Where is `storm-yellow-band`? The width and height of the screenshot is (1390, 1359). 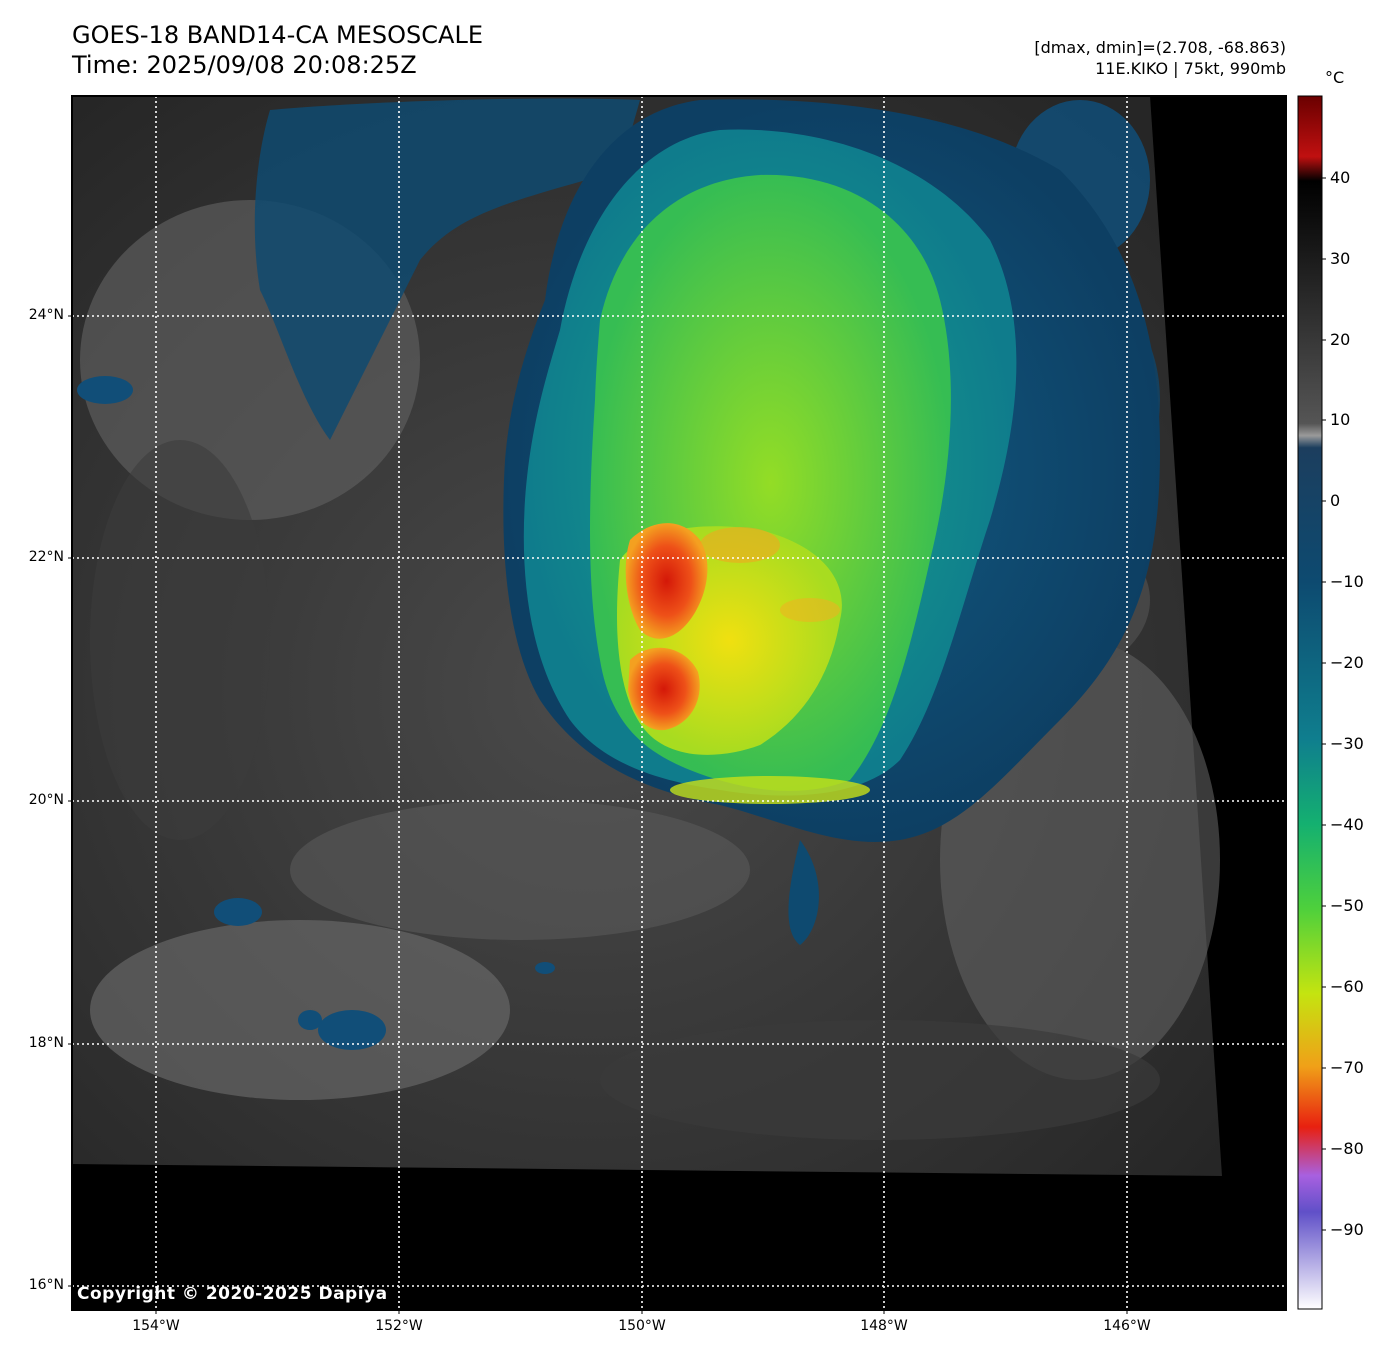
storm-yellow-band is located at coordinates (770, 790).